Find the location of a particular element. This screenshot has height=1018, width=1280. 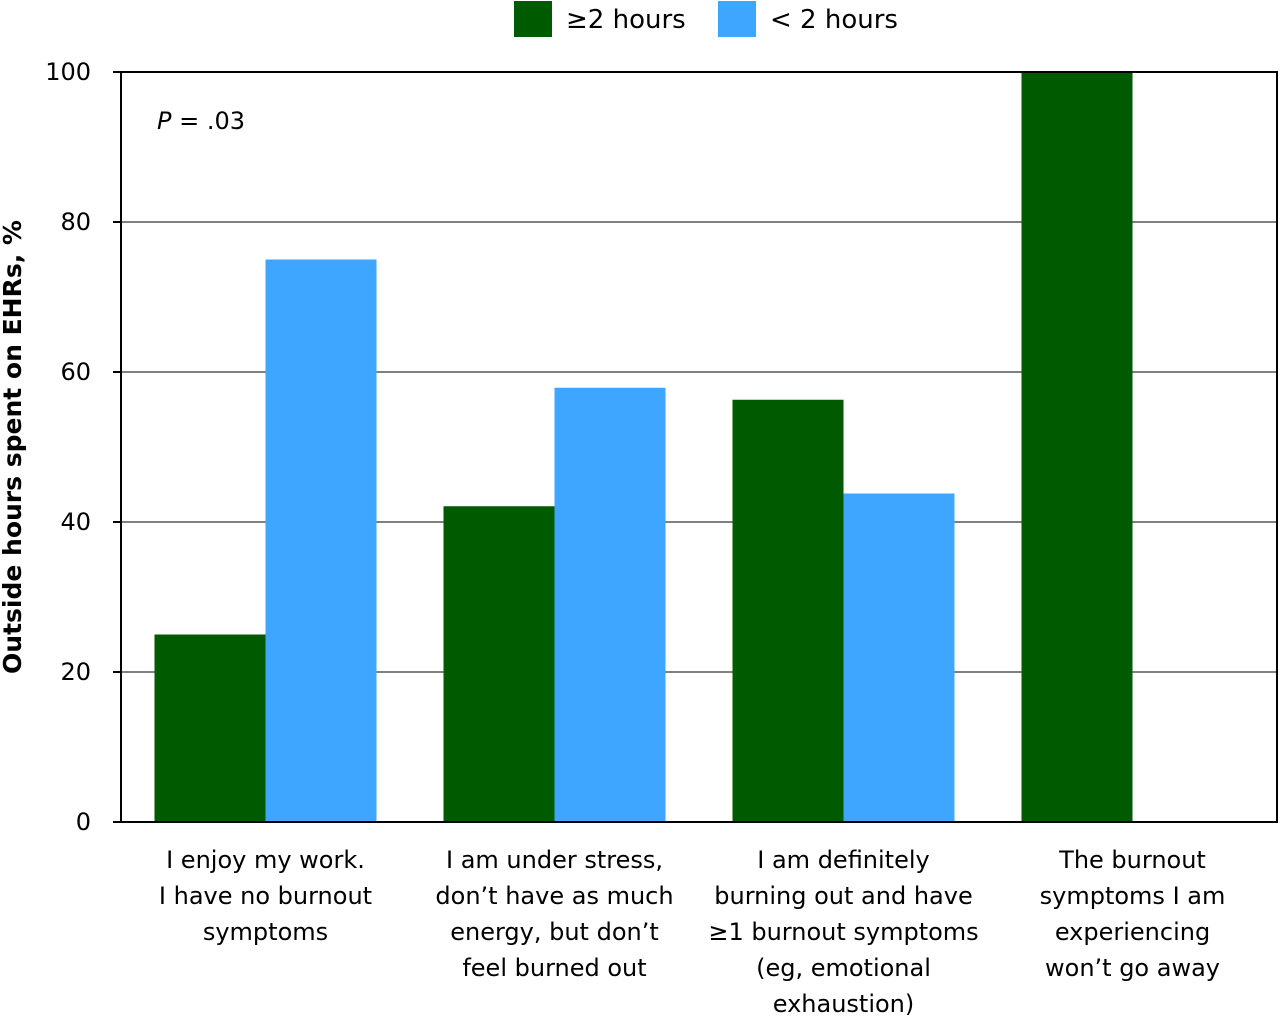

category-label-line: energy, but don’t is located at coordinates (554, 932).